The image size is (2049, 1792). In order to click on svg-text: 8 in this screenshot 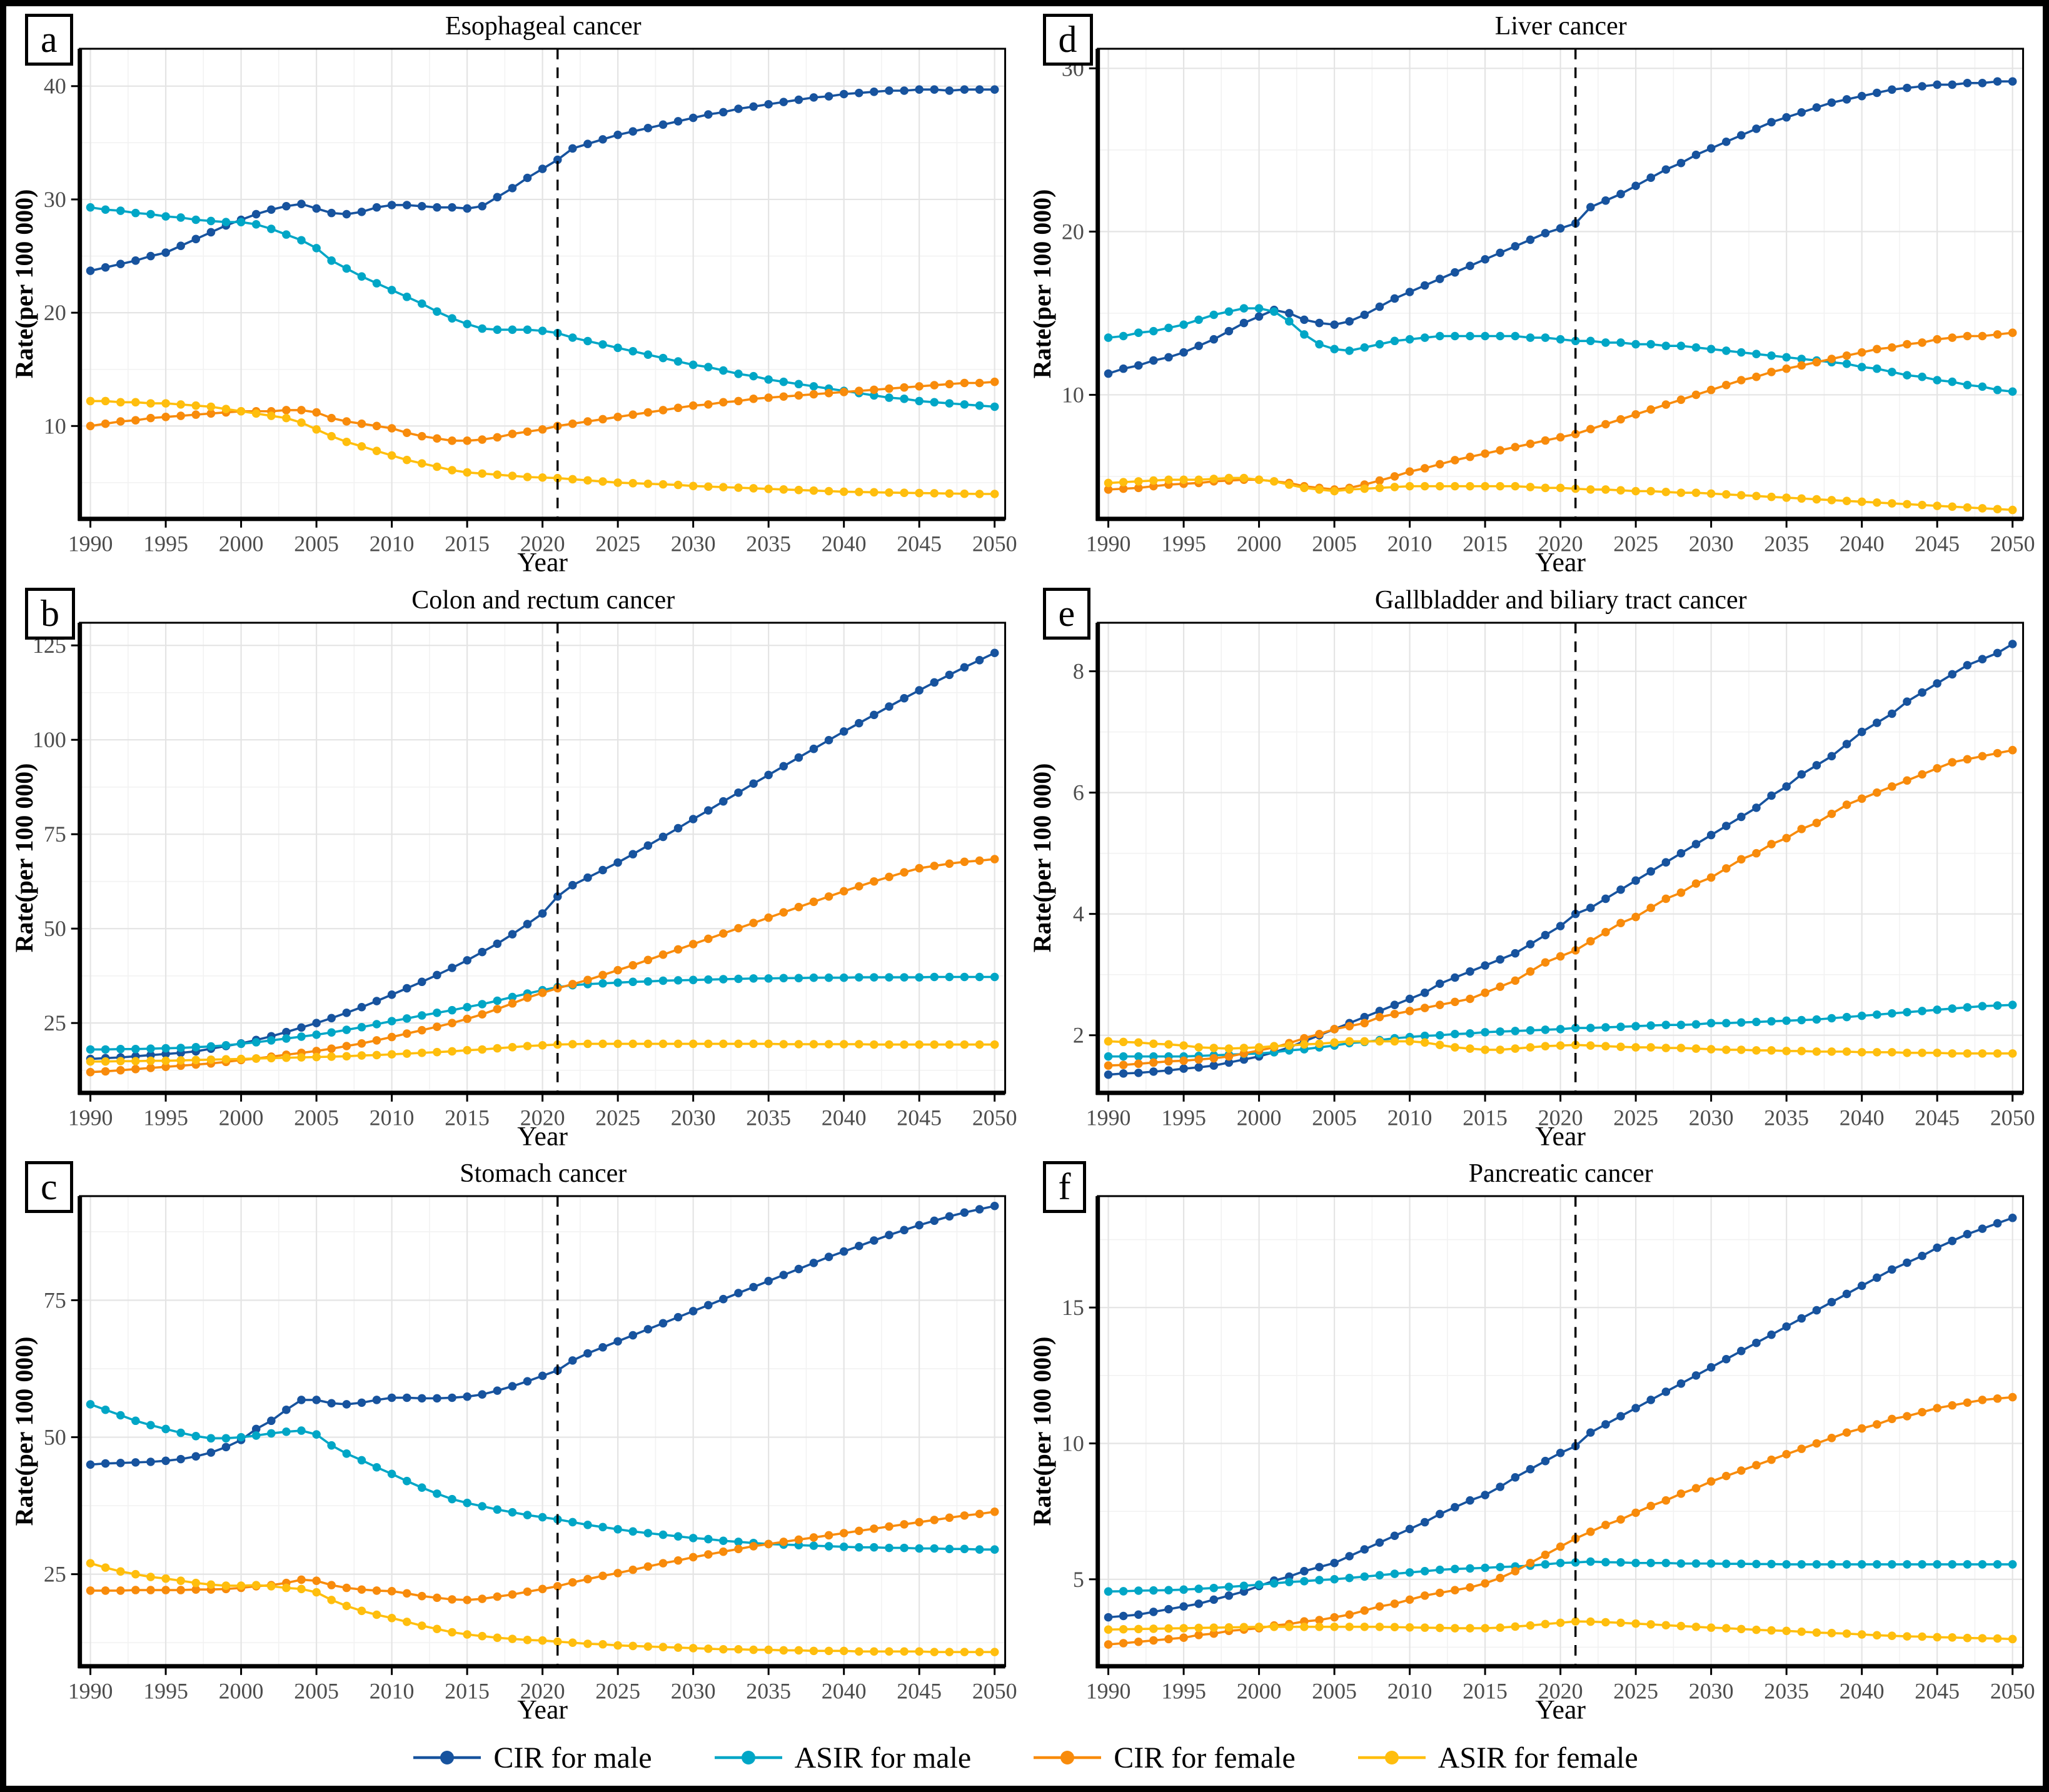, I will do `click(1078, 670)`.